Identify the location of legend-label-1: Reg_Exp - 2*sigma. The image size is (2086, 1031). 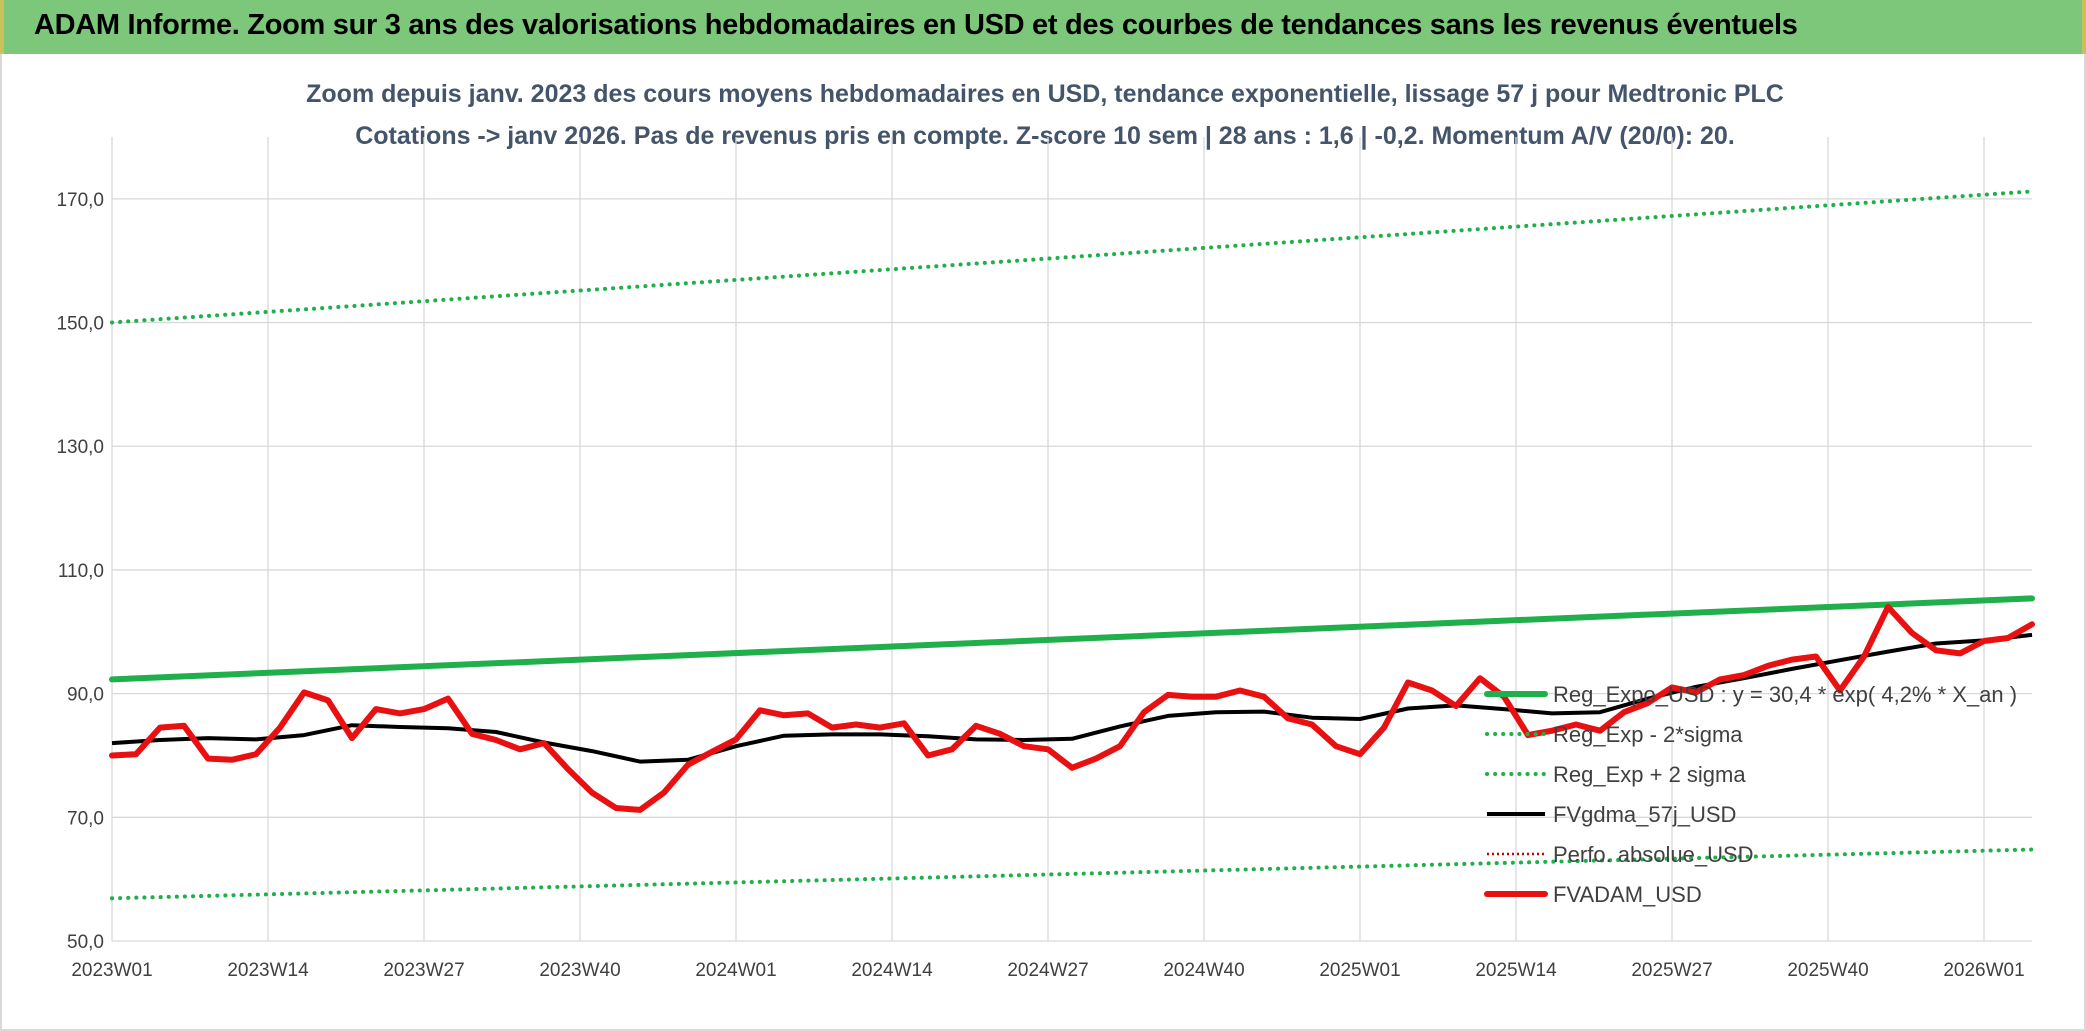
(1648, 734).